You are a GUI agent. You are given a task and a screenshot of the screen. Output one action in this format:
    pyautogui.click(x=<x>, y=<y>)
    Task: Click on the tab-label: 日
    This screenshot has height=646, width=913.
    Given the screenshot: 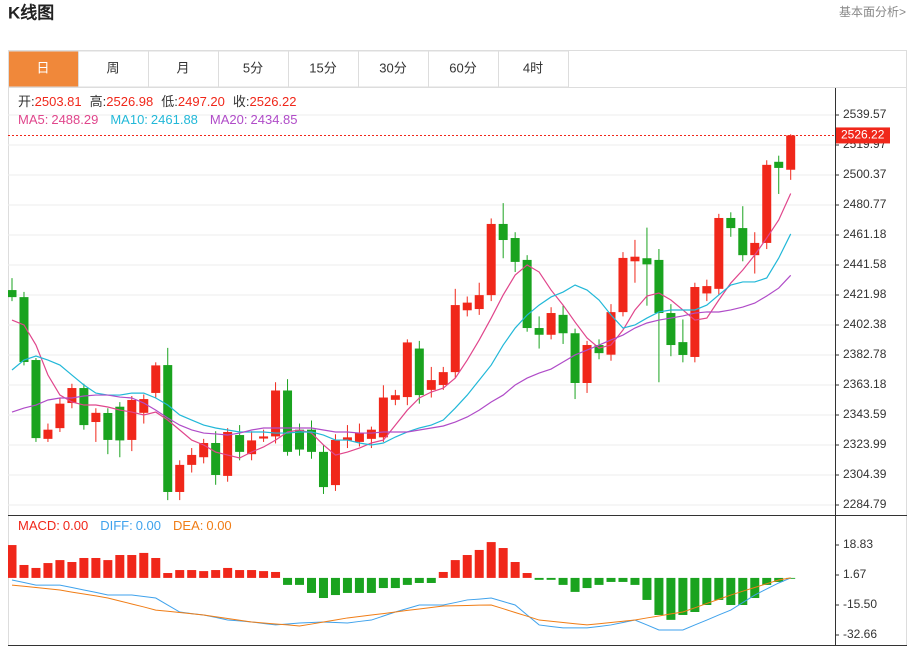 What is the action you would take?
    pyautogui.click(x=42, y=67)
    